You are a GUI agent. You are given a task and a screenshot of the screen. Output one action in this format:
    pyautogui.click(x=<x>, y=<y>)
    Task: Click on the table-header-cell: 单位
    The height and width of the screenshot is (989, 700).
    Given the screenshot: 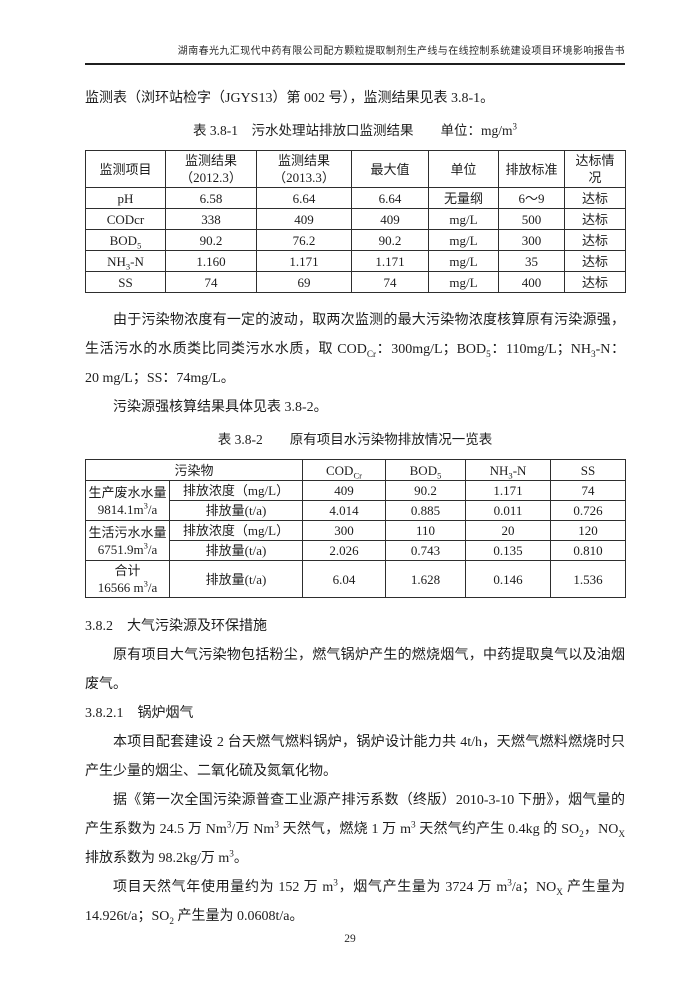 What is the action you would take?
    pyautogui.click(x=463, y=169)
    